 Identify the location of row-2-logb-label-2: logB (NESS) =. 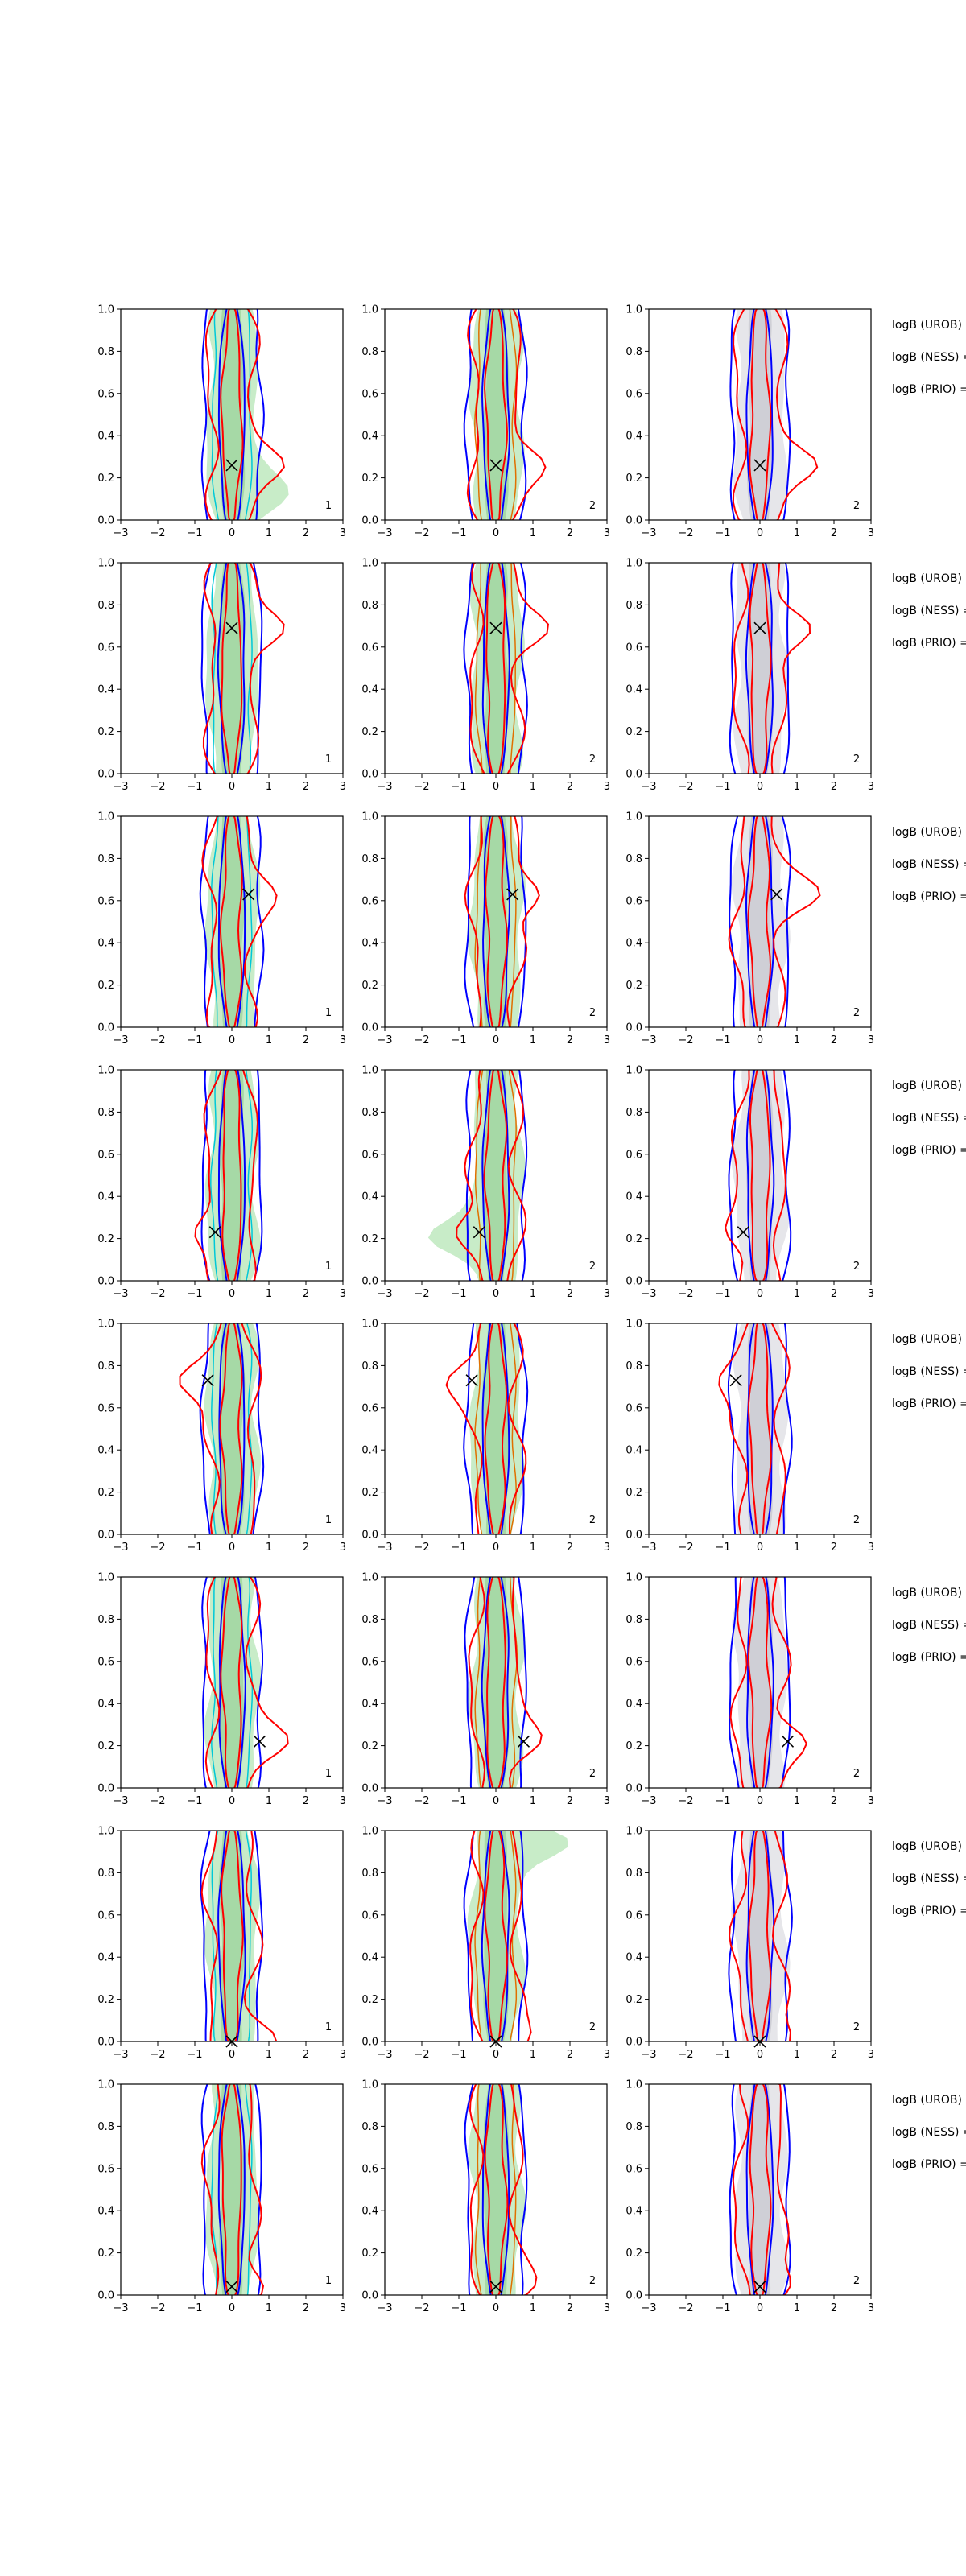
(929, 611).